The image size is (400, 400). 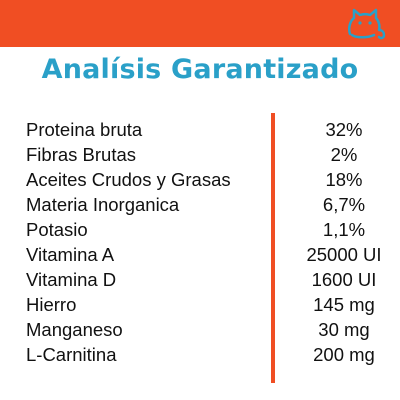 What do you see at coordinates (70, 254) in the screenshot?
I see `row-label: Vitamina A` at bounding box center [70, 254].